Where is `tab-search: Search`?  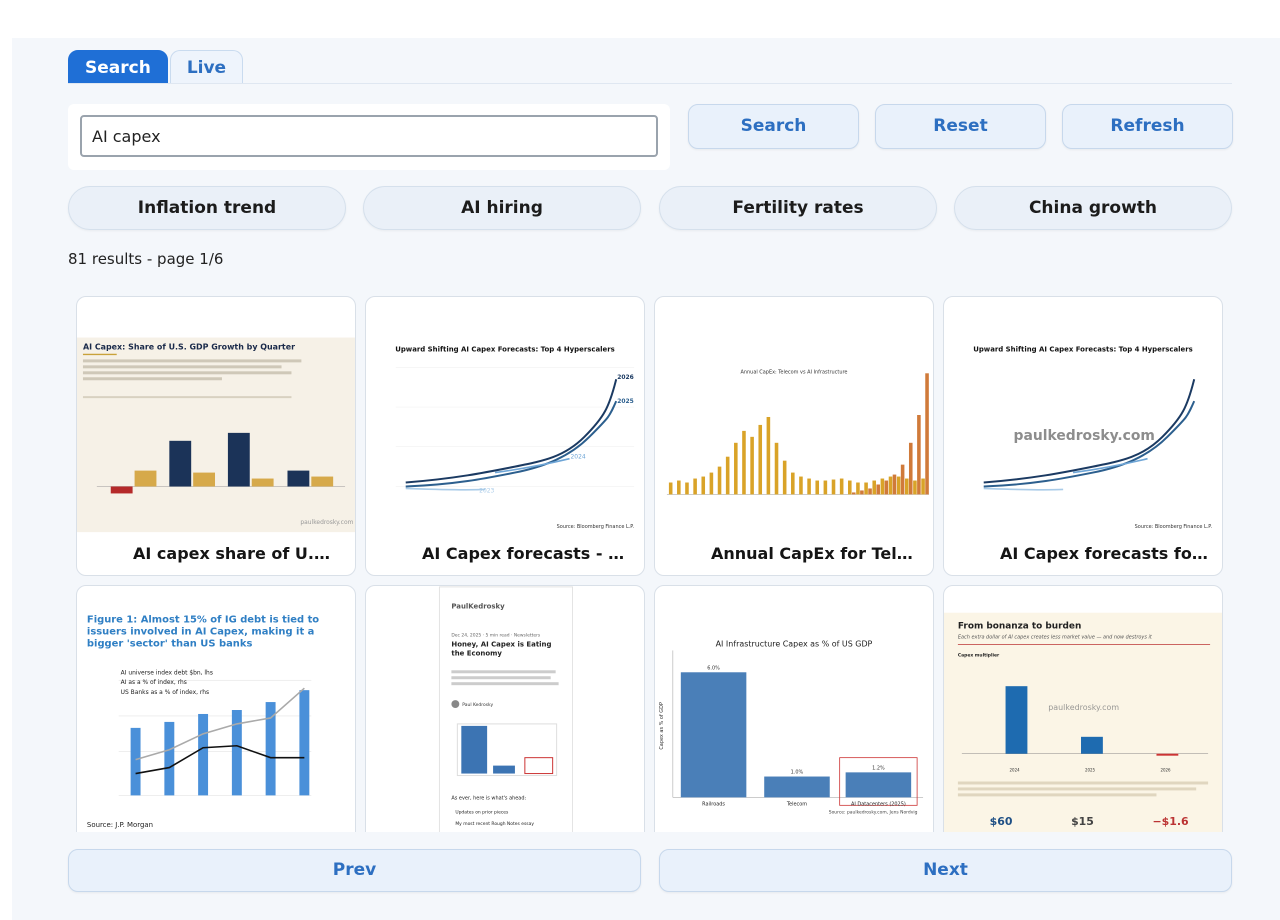 tab-search: Search is located at coordinates (118, 67).